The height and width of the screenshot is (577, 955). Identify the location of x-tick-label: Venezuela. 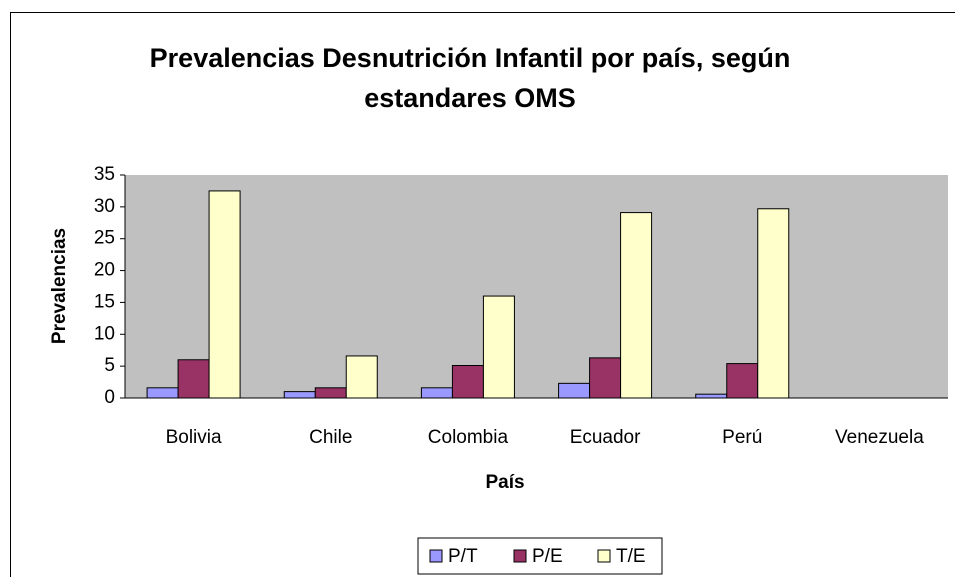
(879, 437).